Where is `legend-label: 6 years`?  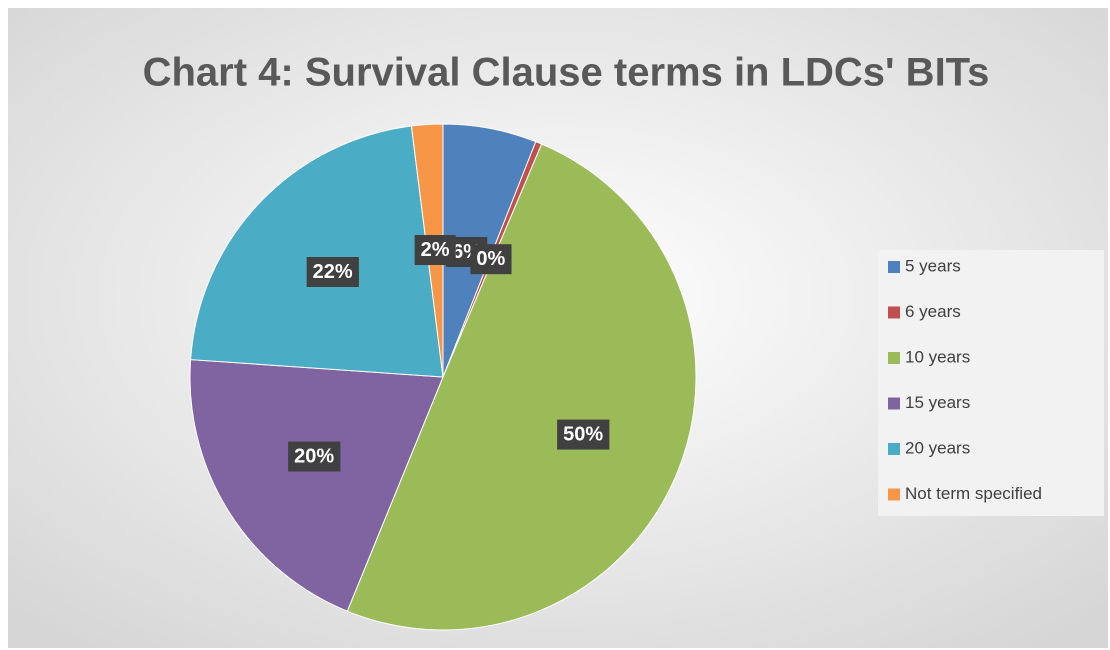 legend-label: 6 years is located at coordinates (933, 311).